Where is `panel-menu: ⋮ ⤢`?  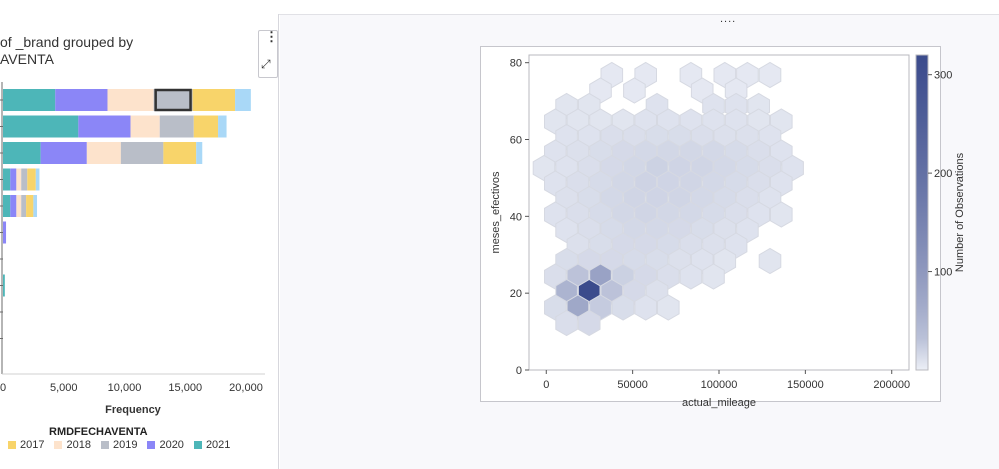
panel-menu: ⋮ ⤢ is located at coordinates (268, 54).